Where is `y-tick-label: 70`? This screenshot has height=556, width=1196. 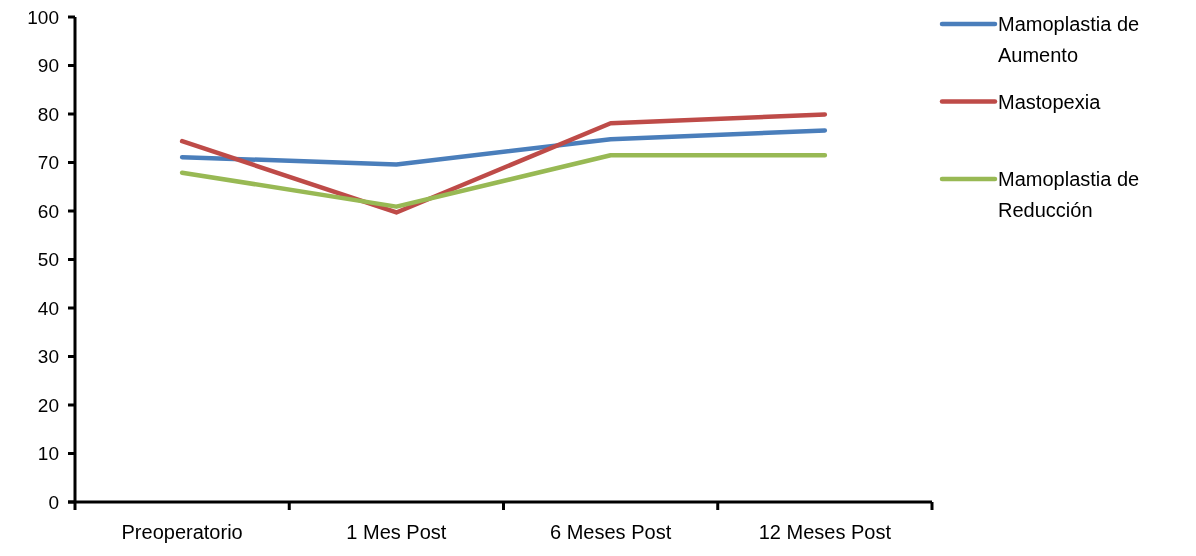
y-tick-label: 70 is located at coordinates (48, 163).